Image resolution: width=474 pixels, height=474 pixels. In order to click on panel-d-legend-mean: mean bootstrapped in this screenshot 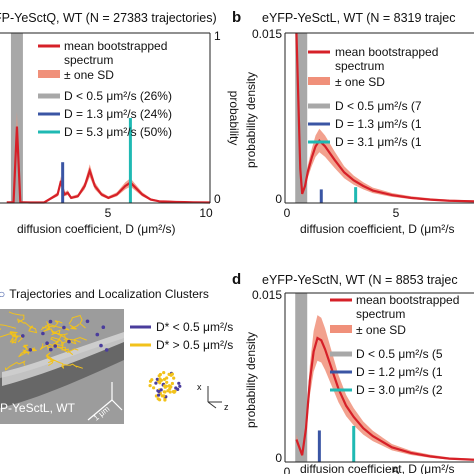, I will do `click(407, 300)`.